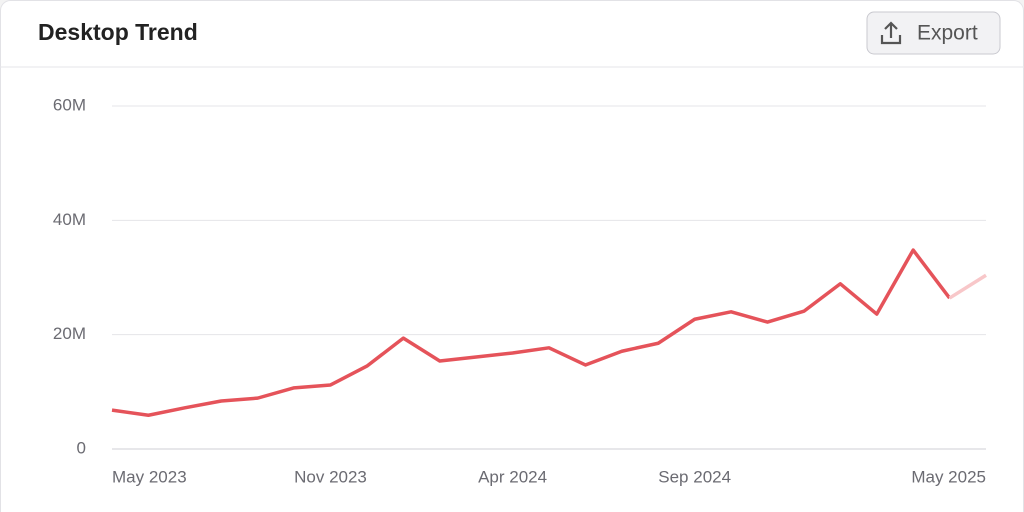 This screenshot has width=1024, height=512. I want to click on y-tick-label: 60M, so click(69, 104).